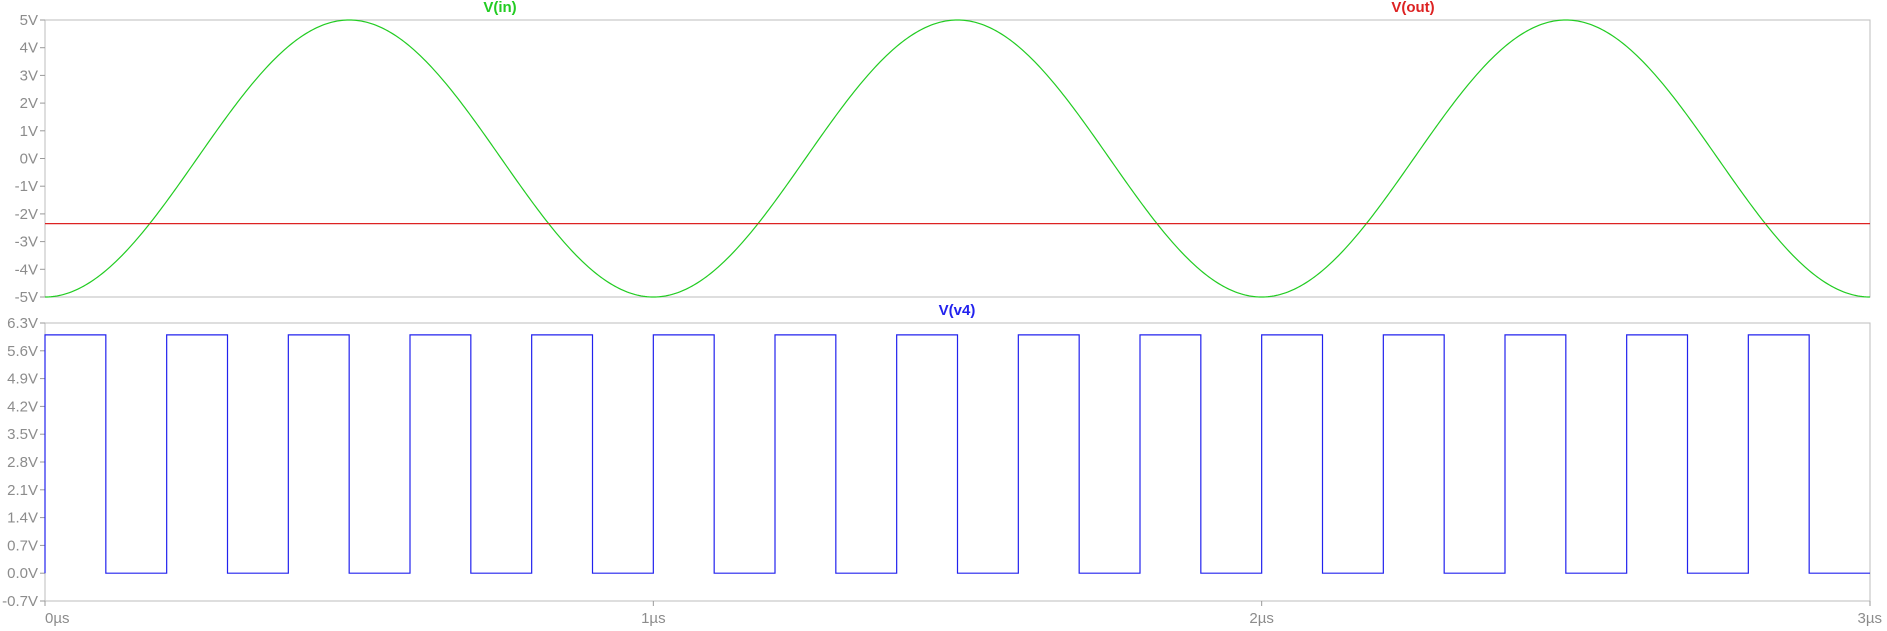  I want to click on bottom-y-tick-label: 4.9V, so click(22, 379).